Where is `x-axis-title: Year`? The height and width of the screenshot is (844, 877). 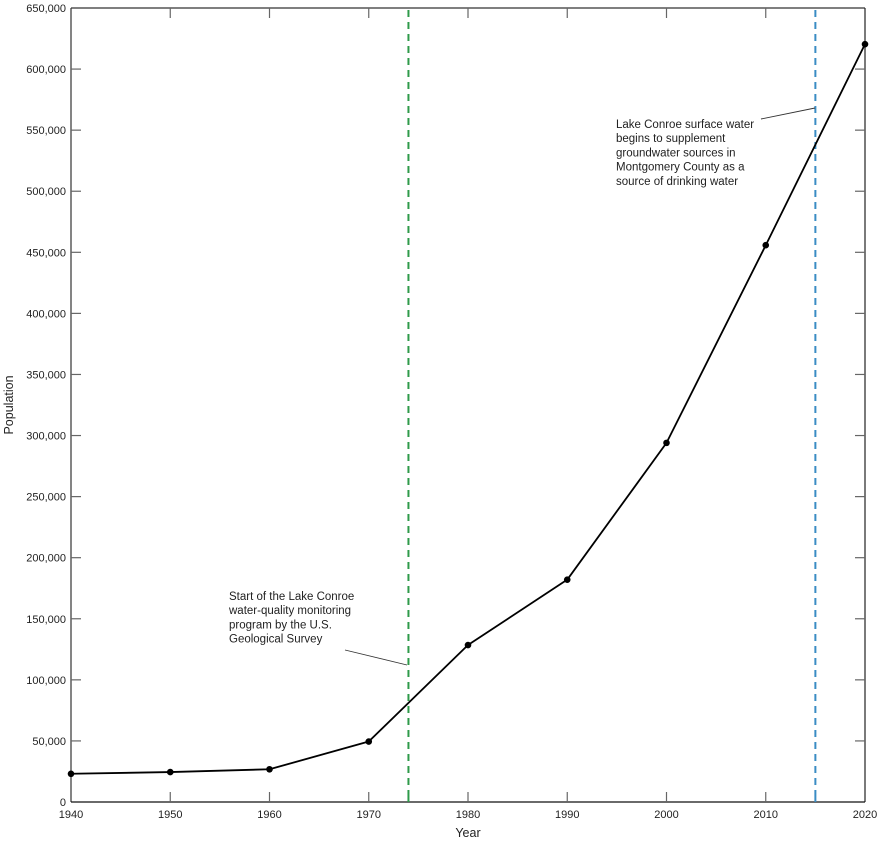 x-axis-title: Year is located at coordinates (467, 833).